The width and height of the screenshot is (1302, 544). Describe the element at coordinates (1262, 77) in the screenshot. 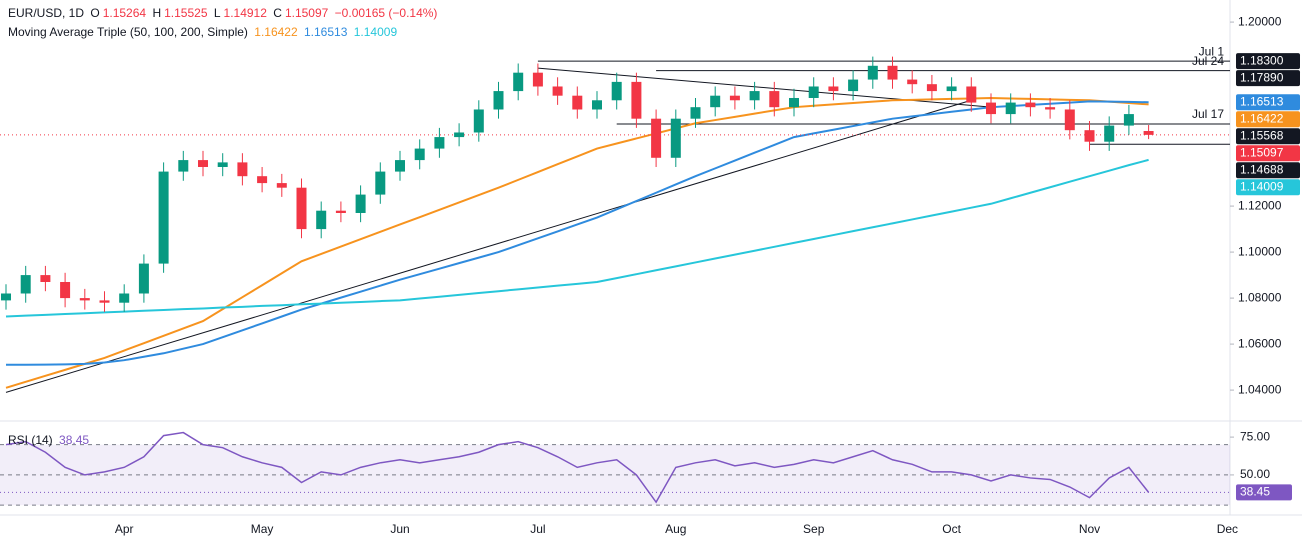

I see `price-tag-label: 1.17890` at that location.